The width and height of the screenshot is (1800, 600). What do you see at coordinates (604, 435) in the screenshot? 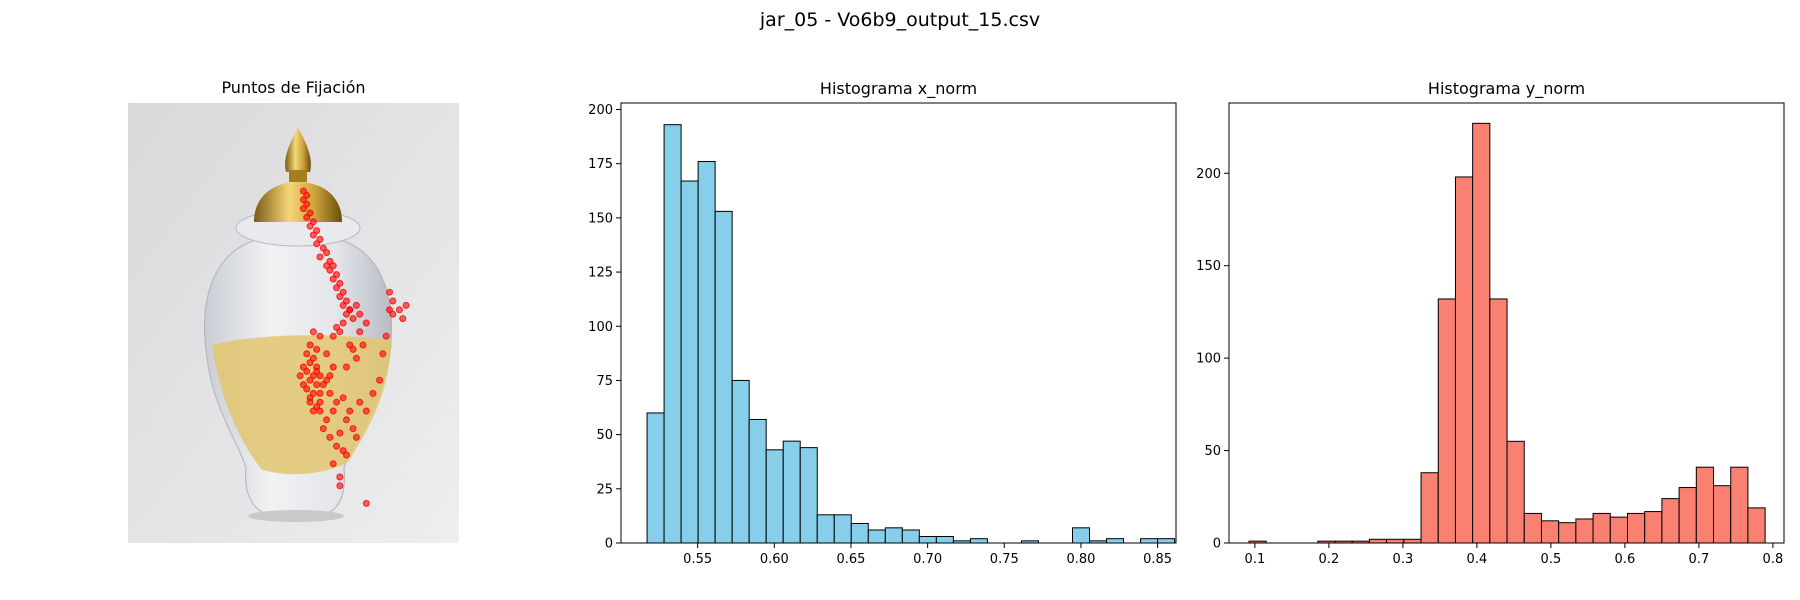
I see `y-tick-label: 50` at bounding box center [604, 435].